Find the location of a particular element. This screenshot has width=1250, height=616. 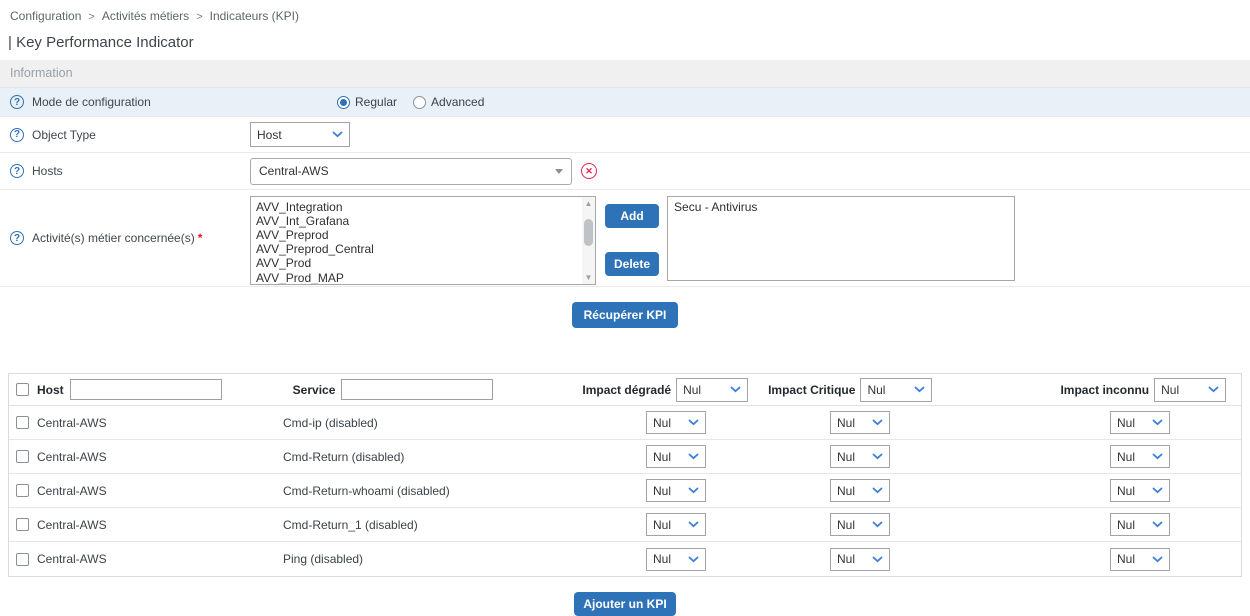

mode-radio-regular: Regular is located at coordinates (367, 102).